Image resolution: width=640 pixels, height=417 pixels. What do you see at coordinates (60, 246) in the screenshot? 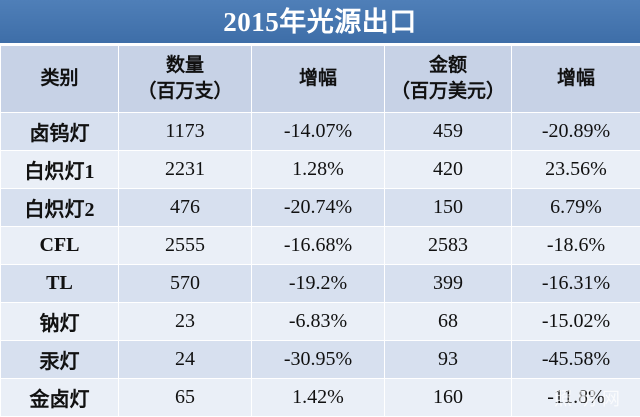
I see `cell-category: CFL` at bounding box center [60, 246].